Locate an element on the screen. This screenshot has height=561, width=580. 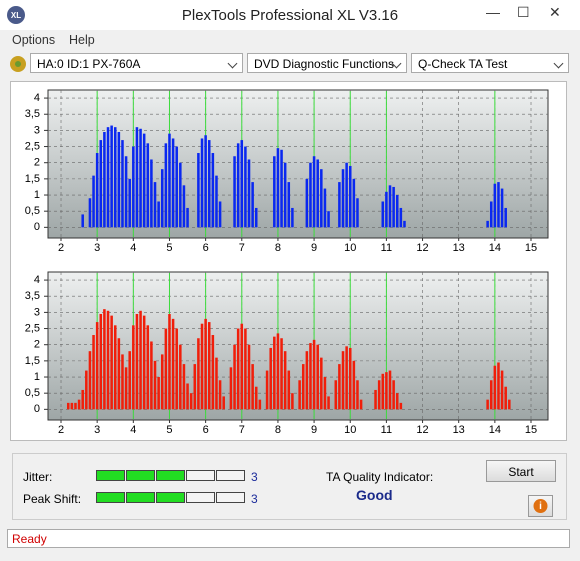
close-button: ✕ is located at coordinates (555, 12).